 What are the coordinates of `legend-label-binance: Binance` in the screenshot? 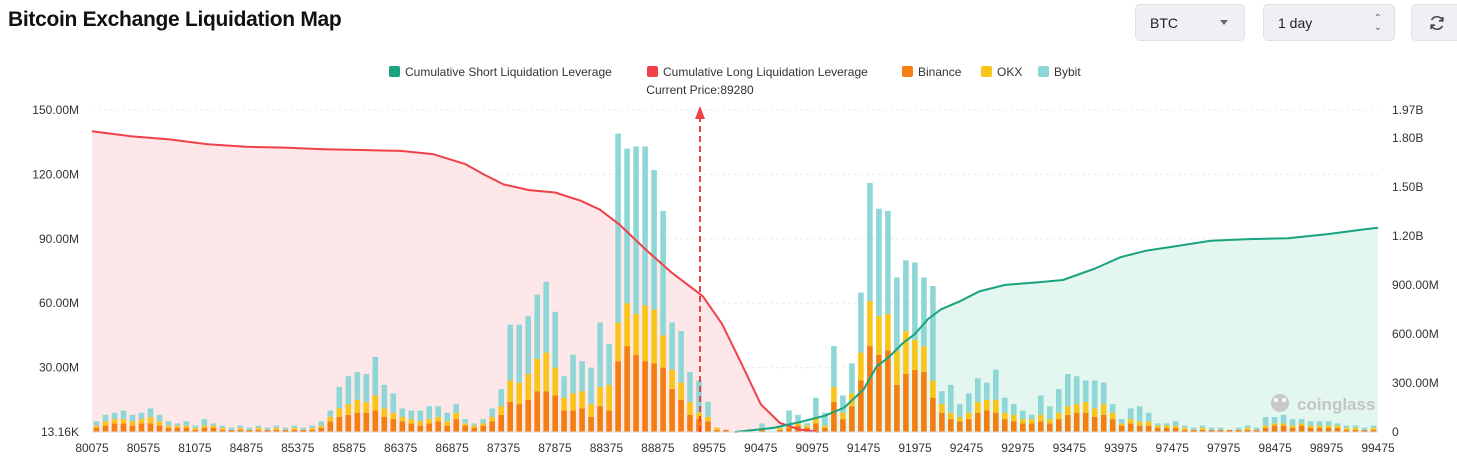 It's located at (940, 72).